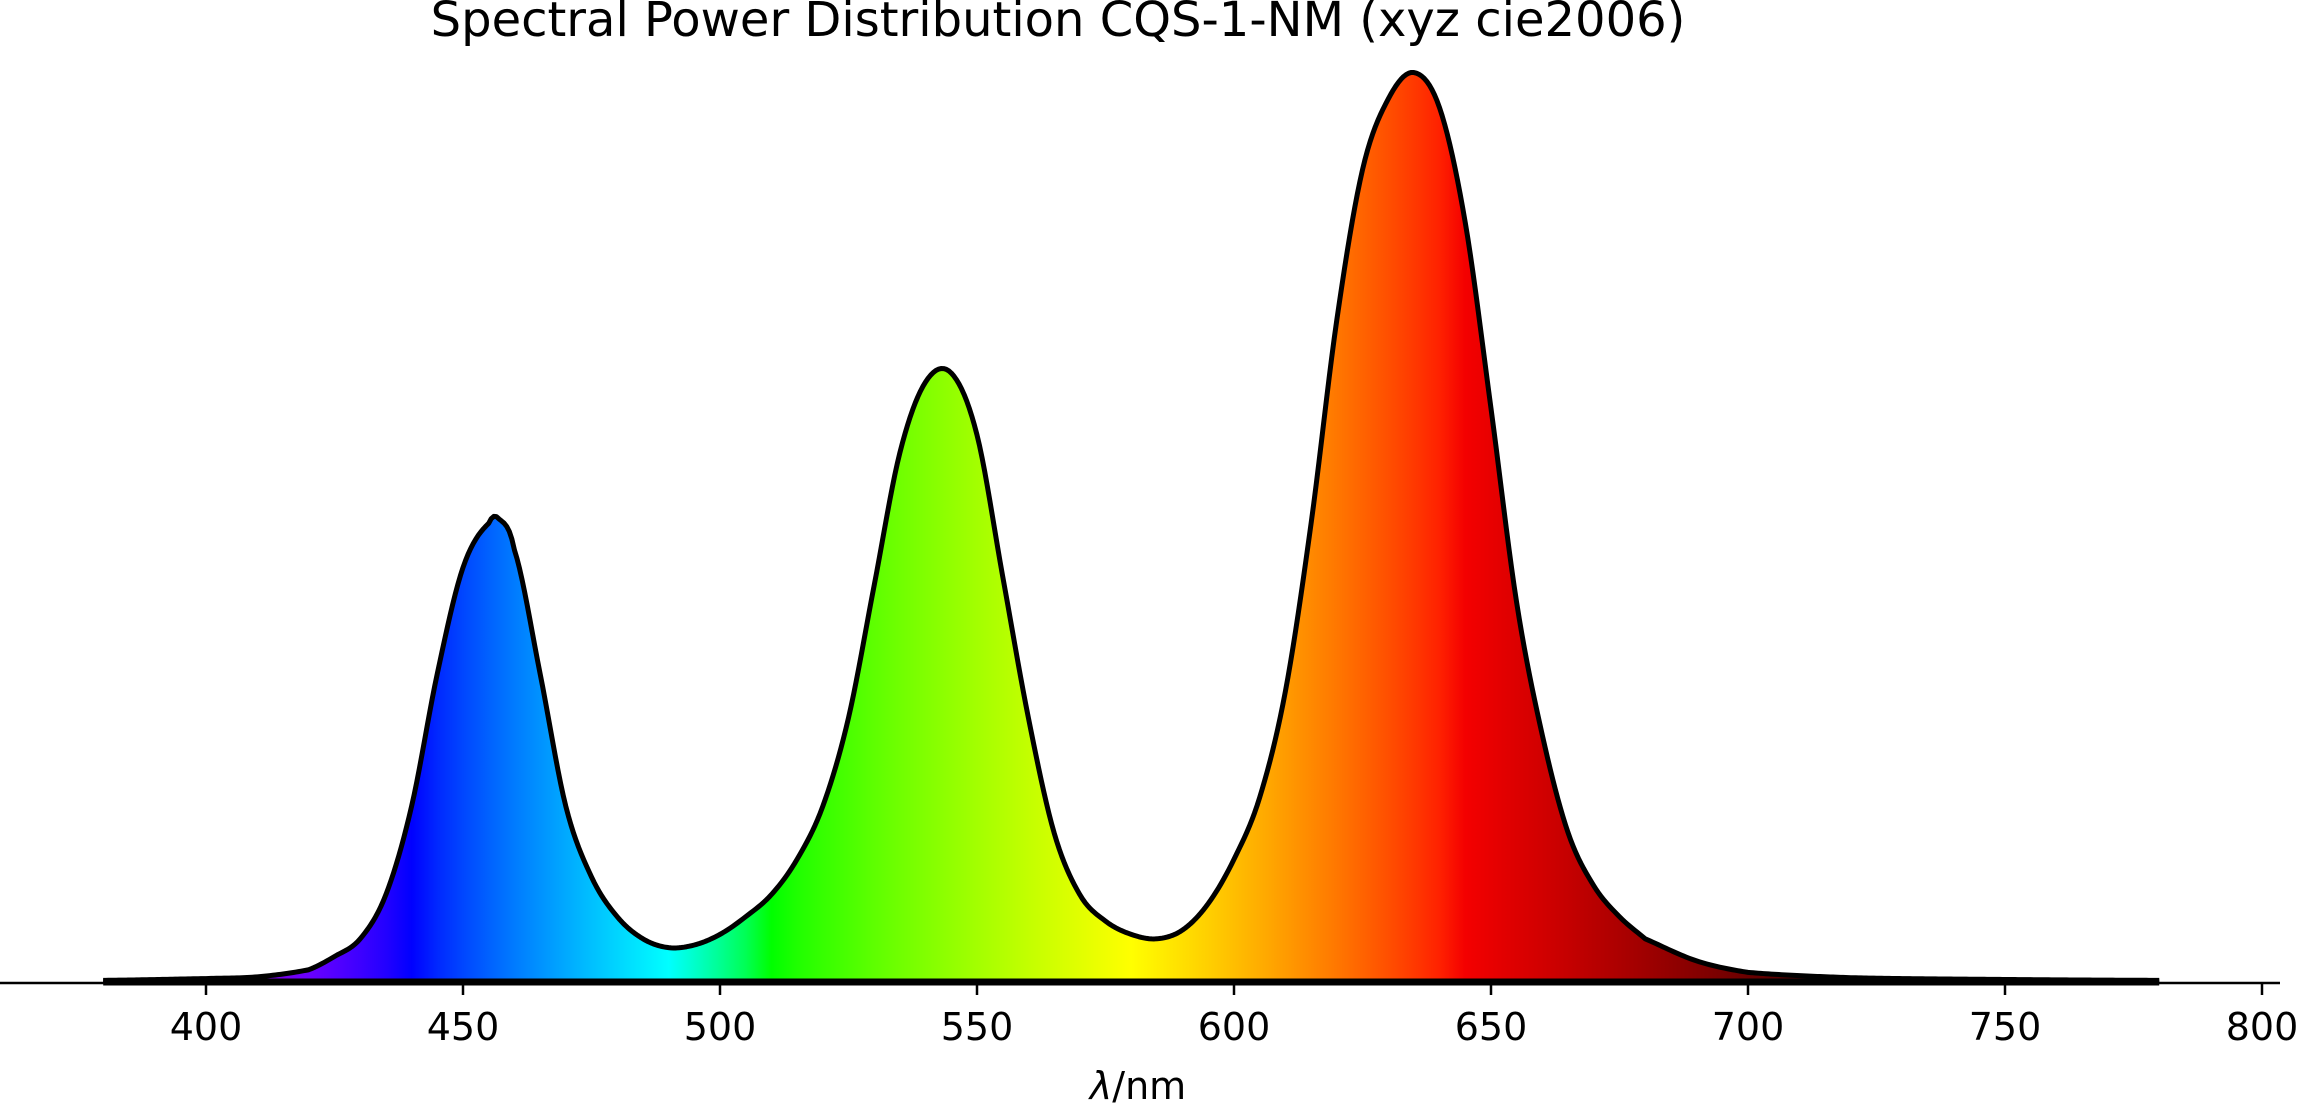 This screenshot has width=2309, height=1110. Describe the element at coordinates (1149, 1086) in the screenshot. I see `x-axis-label-unit: /nm` at that location.